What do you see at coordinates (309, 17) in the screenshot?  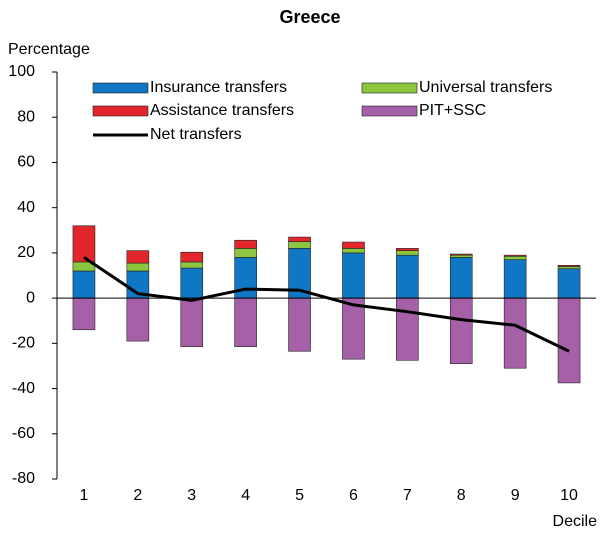 I see `chart-title: Greece` at bounding box center [309, 17].